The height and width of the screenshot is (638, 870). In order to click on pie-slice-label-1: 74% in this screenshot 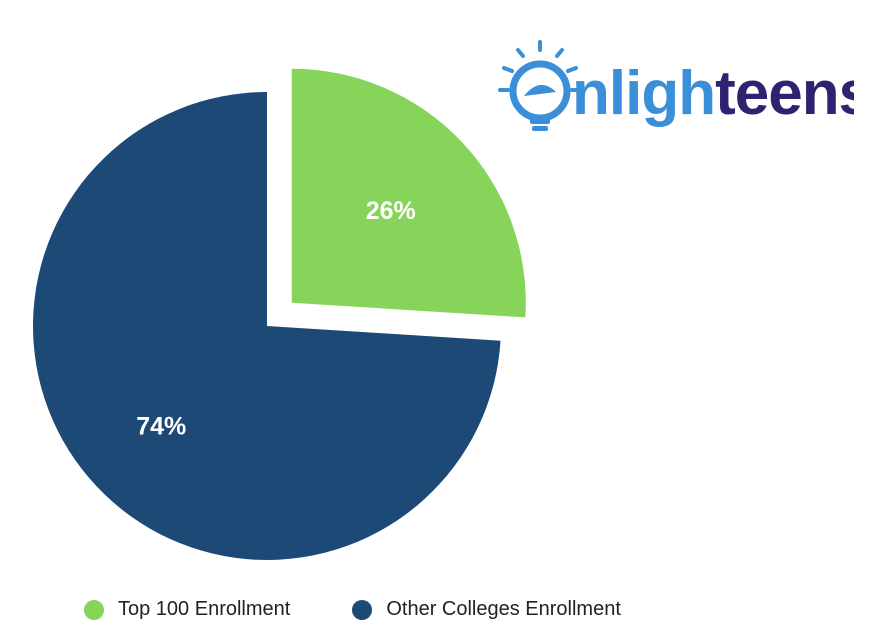, I will do `click(161, 426)`.